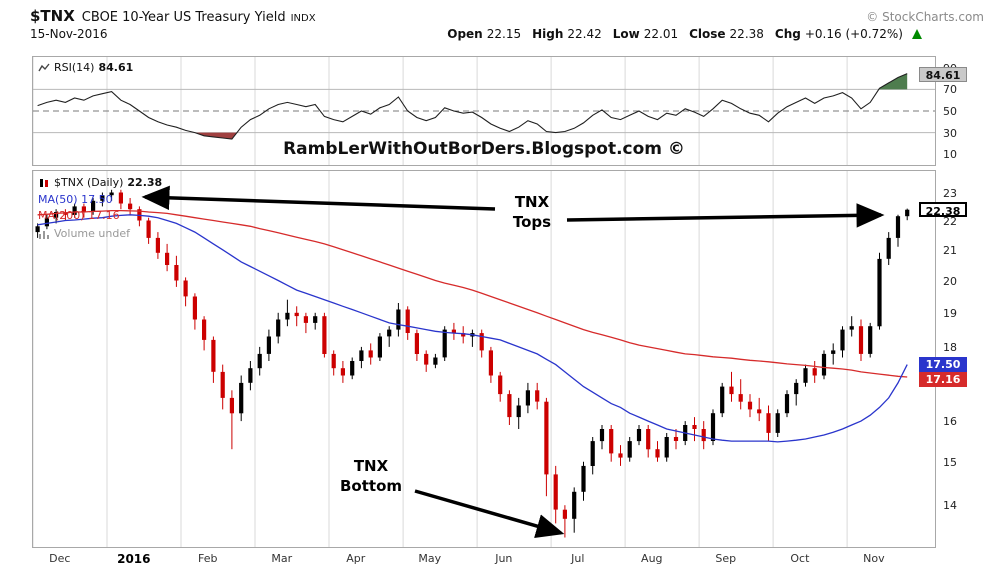 The width and height of the screenshot is (994, 576). Describe the element at coordinates (652, 558) in the screenshot. I see `x-axis-label-aug: Aug` at that location.